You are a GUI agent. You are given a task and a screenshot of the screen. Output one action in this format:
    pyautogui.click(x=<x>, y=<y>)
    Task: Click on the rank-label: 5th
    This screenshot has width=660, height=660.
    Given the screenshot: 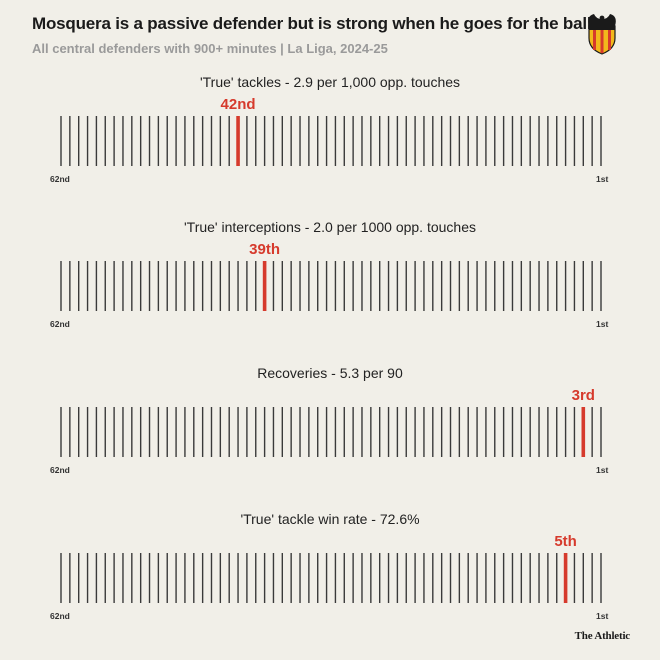 What is the action you would take?
    pyautogui.click(x=565, y=541)
    